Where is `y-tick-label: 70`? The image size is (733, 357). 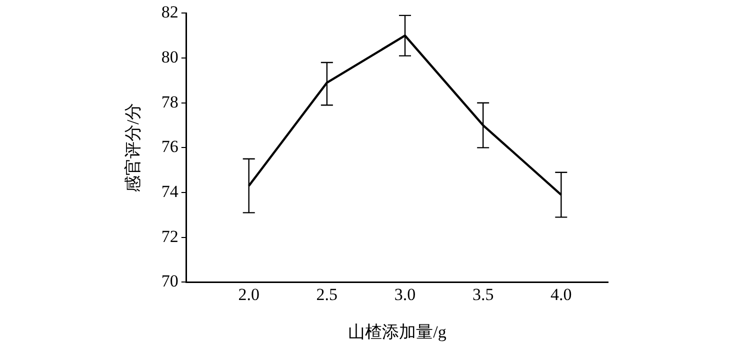 y-tick-label: 70 is located at coordinates (169, 281).